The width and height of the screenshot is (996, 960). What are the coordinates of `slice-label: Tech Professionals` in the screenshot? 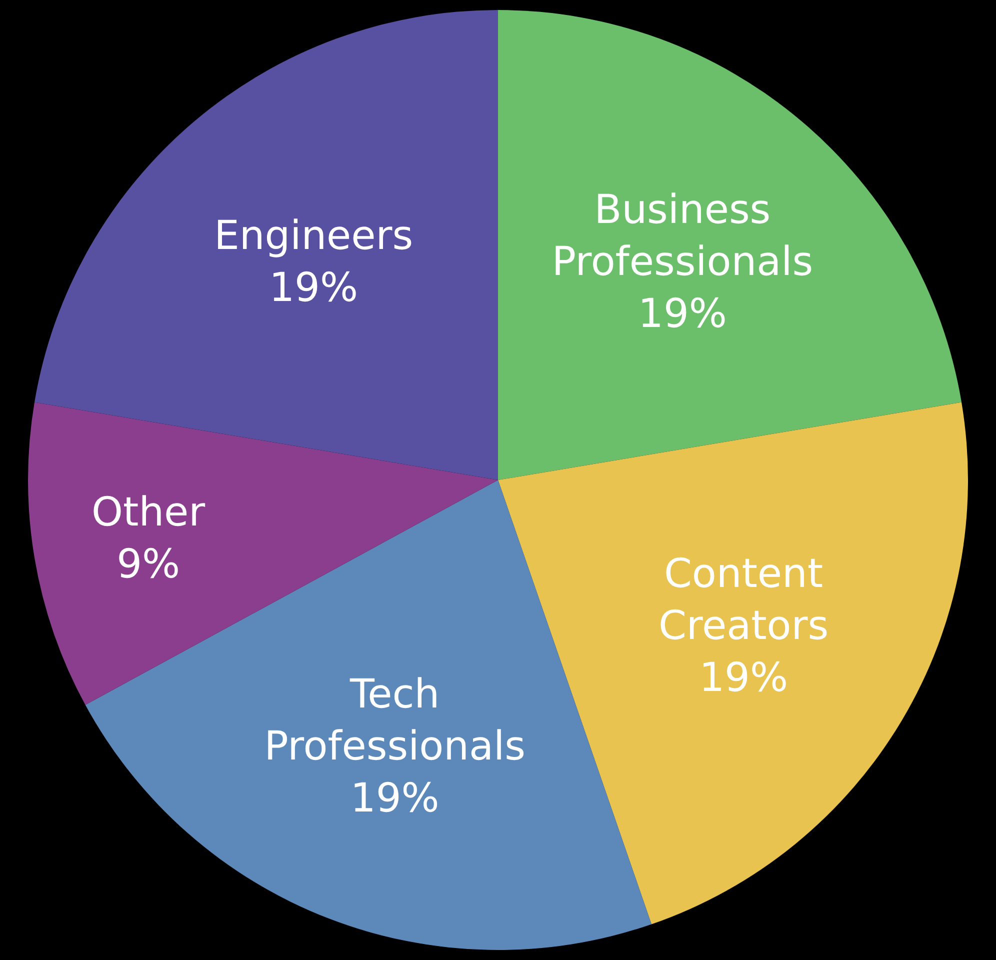 It's located at (395, 720).